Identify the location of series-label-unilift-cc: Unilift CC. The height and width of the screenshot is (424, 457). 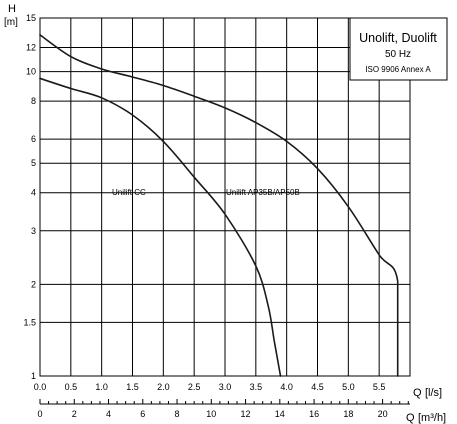
(129, 192).